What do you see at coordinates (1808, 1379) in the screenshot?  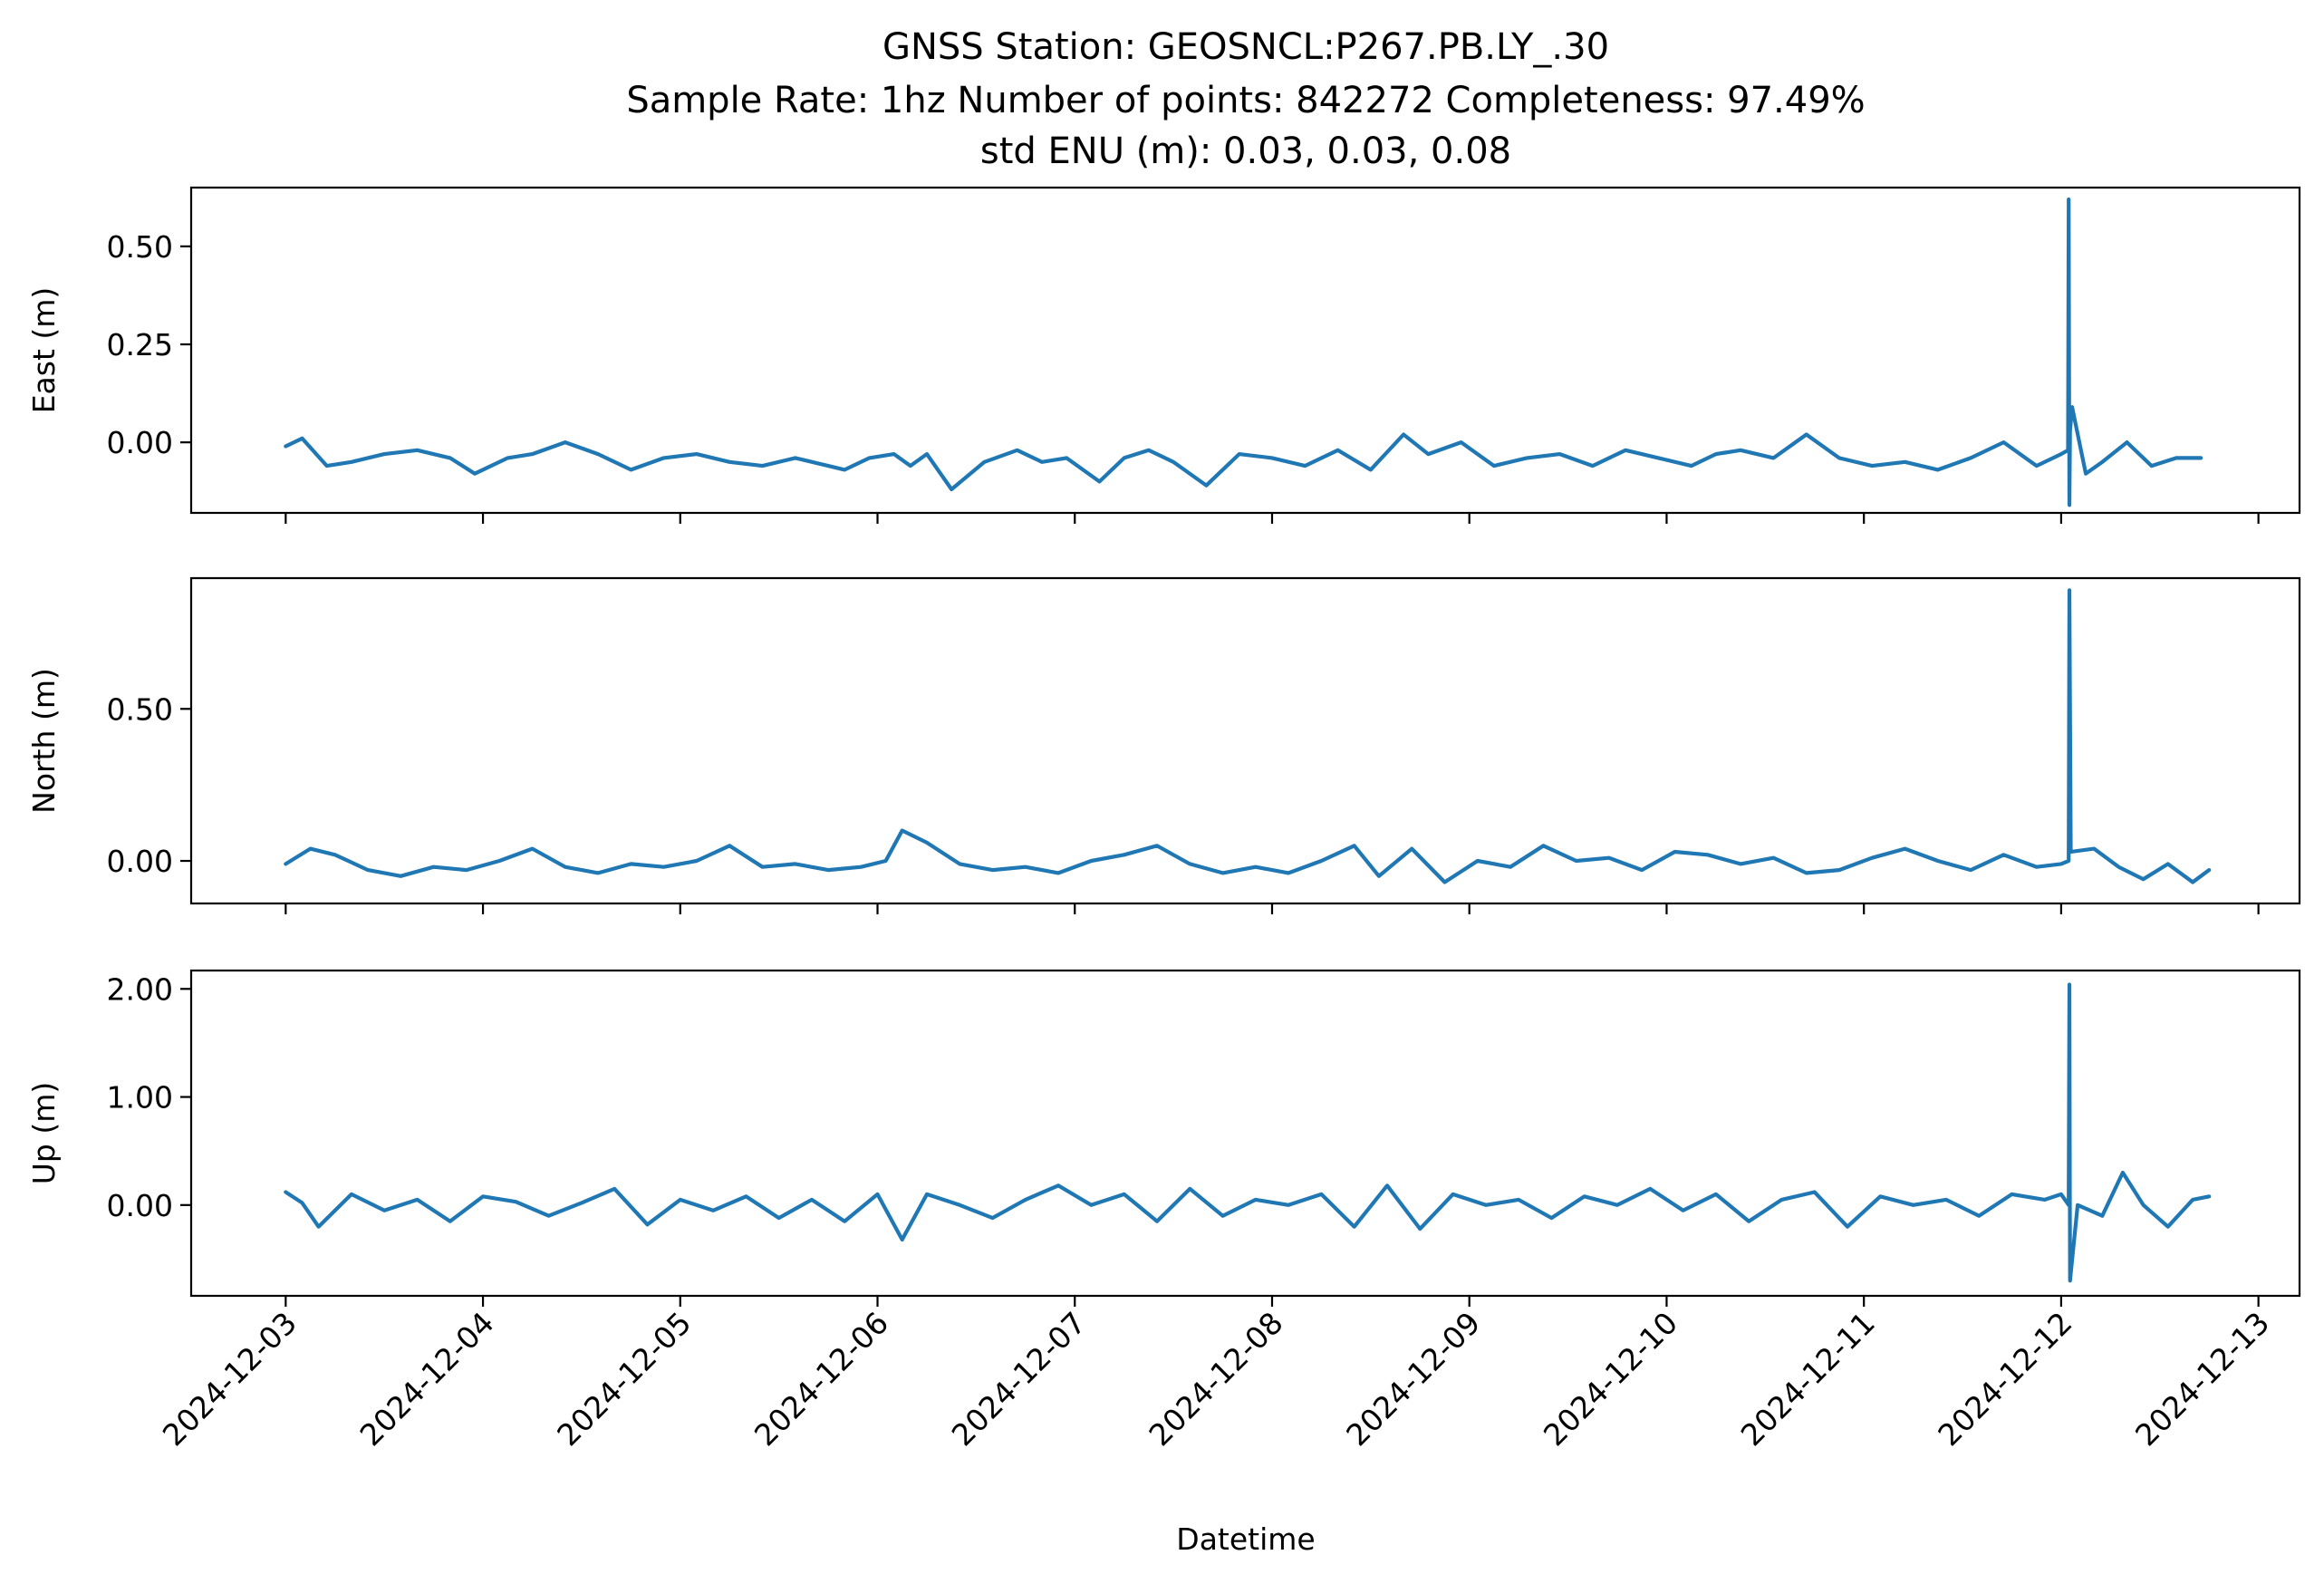 I see `x-tick-label: 2024-12-11` at bounding box center [1808, 1379].